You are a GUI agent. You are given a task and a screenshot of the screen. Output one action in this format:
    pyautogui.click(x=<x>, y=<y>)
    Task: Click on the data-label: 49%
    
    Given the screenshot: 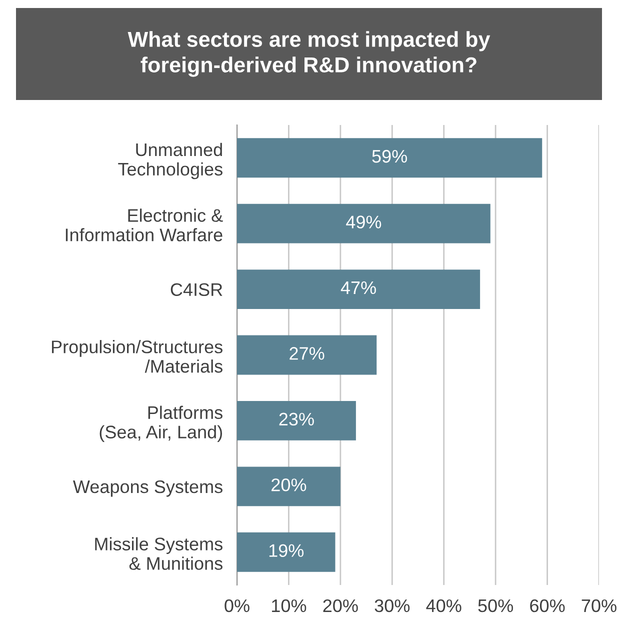 What is the action you would take?
    pyautogui.click(x=364, y=222)
    